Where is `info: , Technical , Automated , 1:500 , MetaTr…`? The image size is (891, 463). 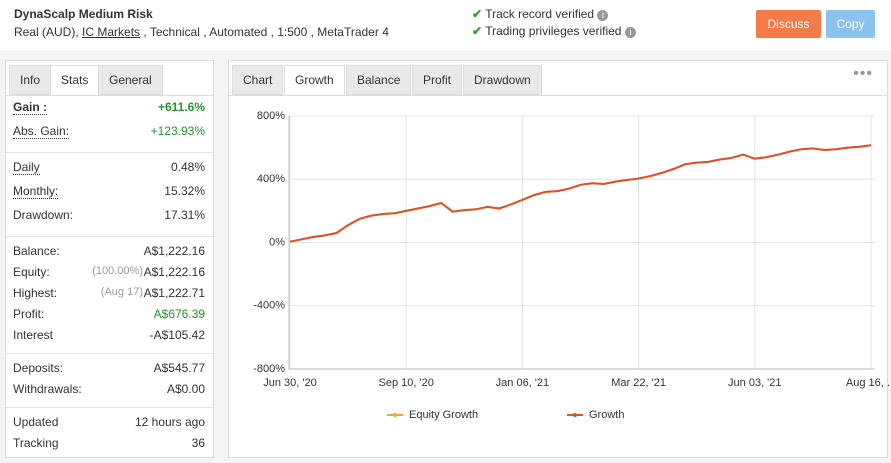 info: , Technical , Automated , 1:500 , MetaTr… is located at coordinates (266, 32).